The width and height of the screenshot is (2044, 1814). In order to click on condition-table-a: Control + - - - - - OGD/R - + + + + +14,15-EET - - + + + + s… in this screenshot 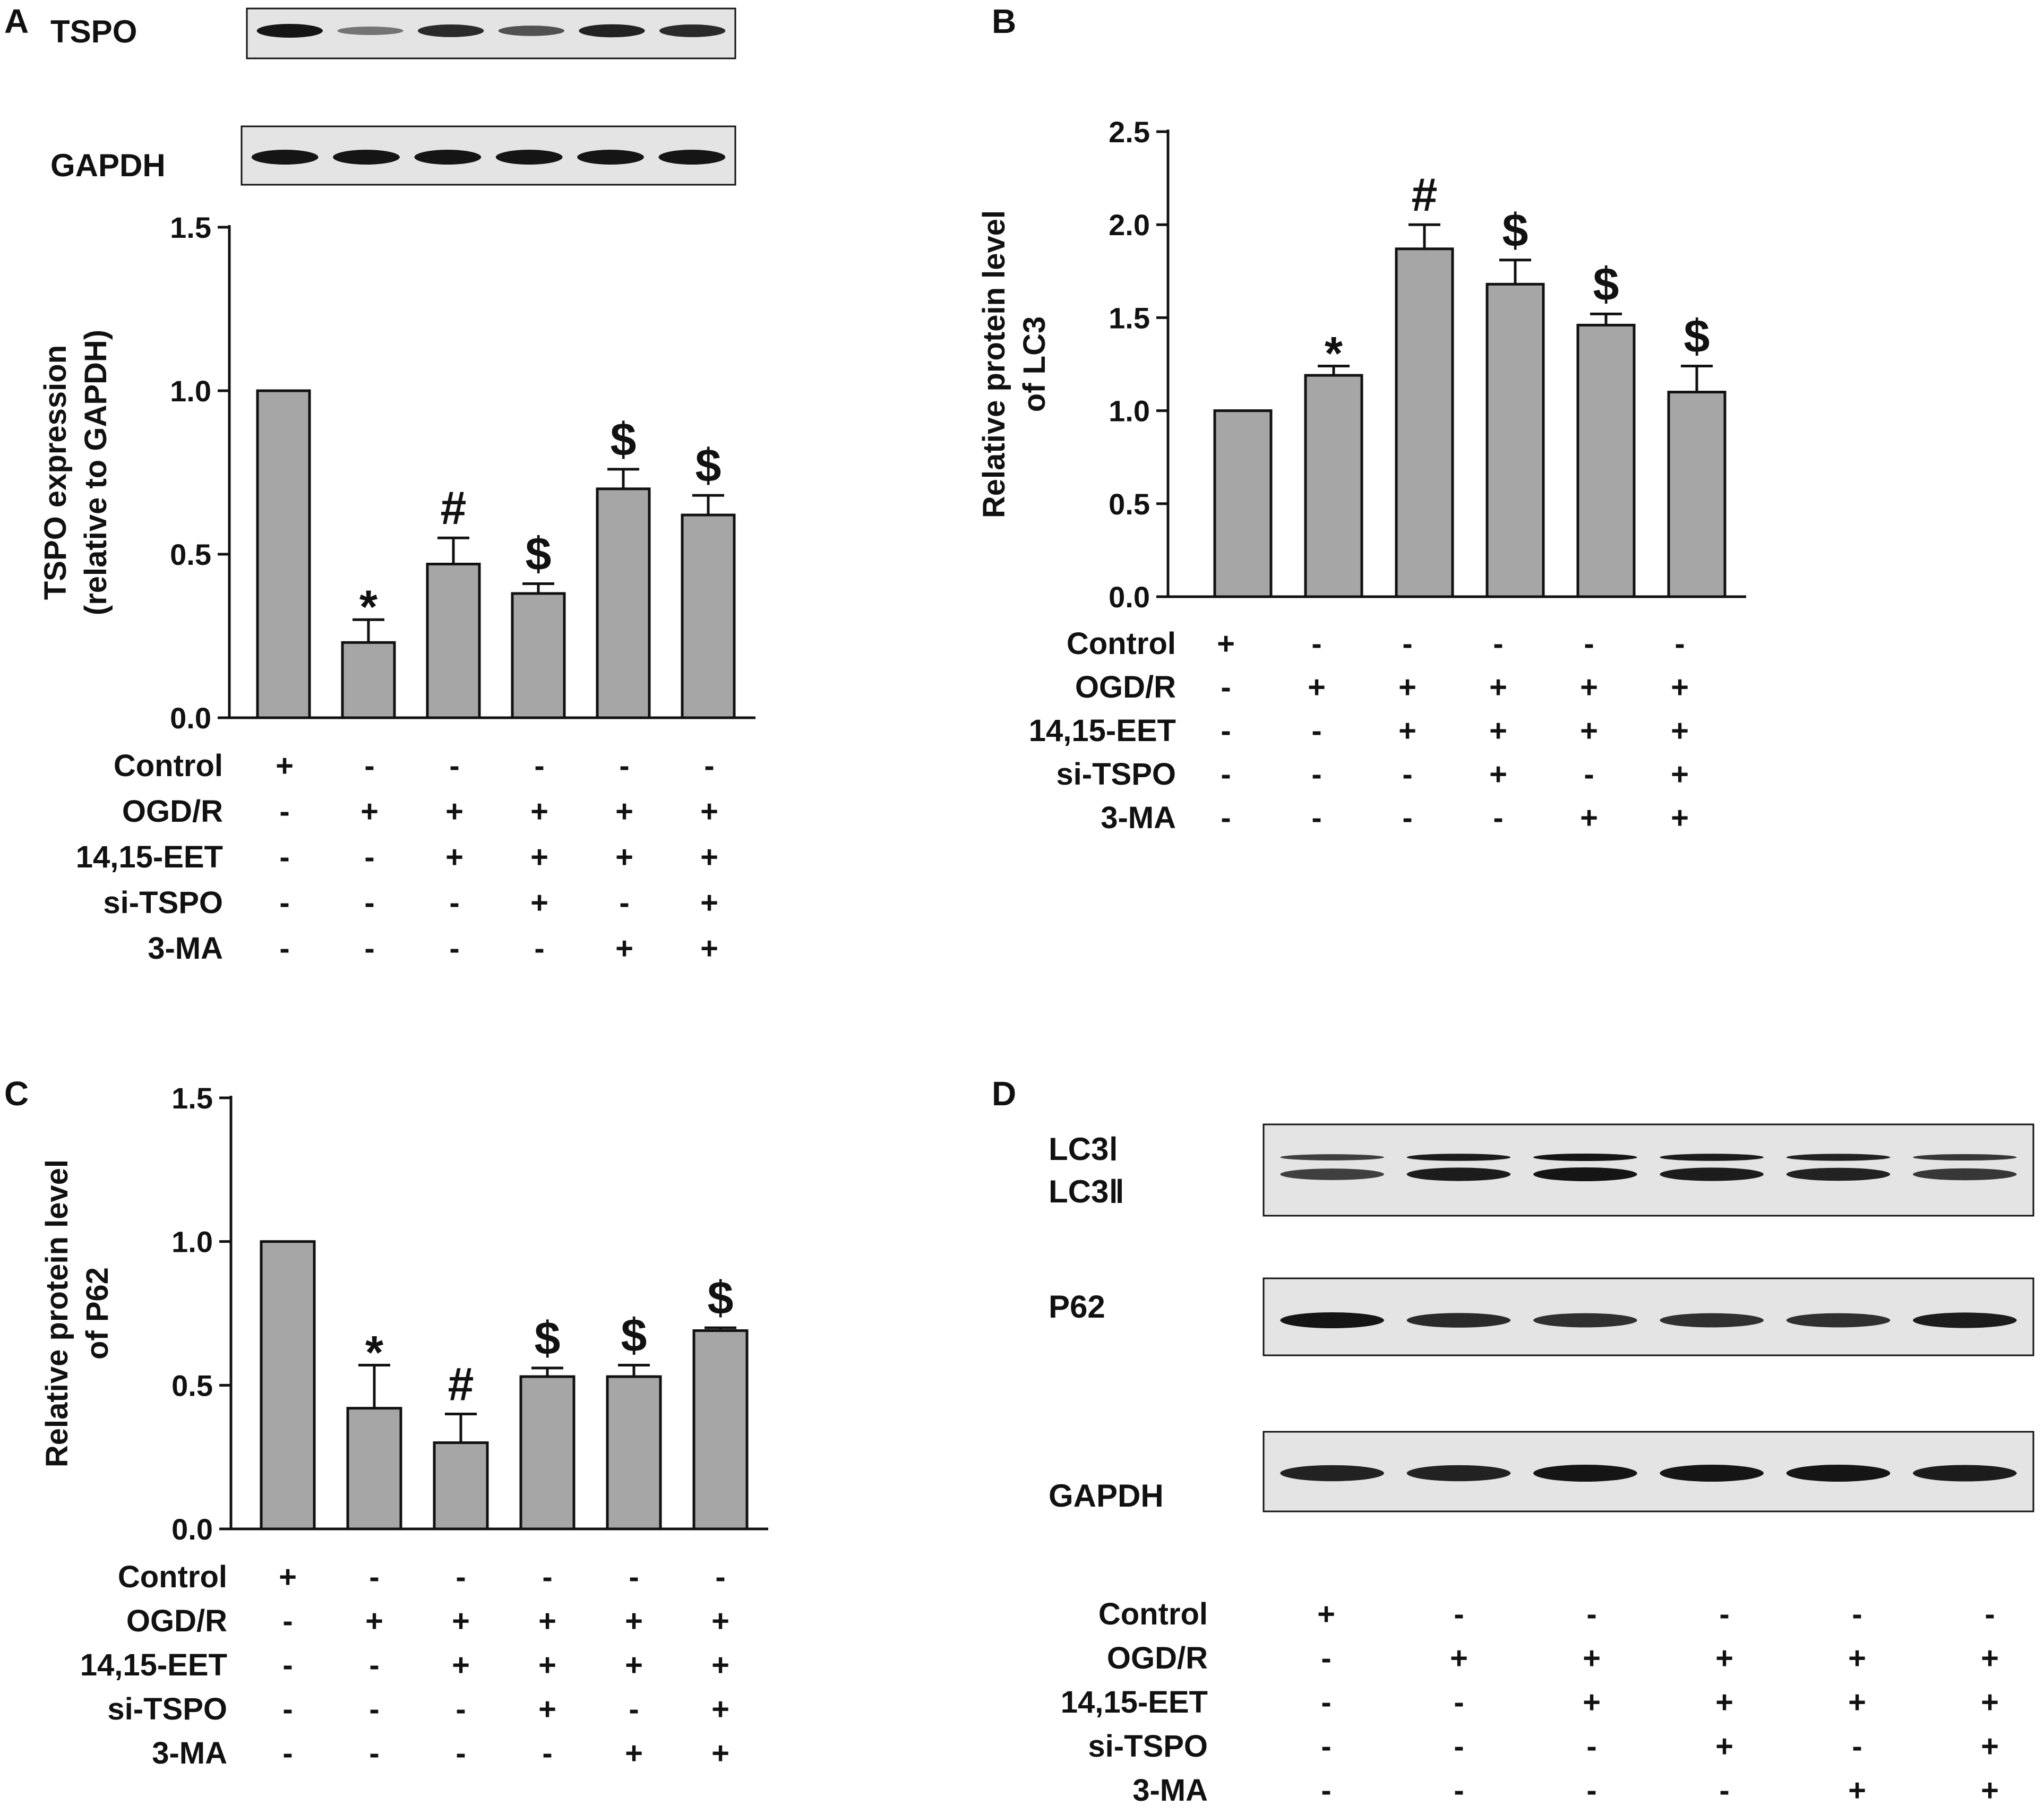, I will do `click(397, 857)`.